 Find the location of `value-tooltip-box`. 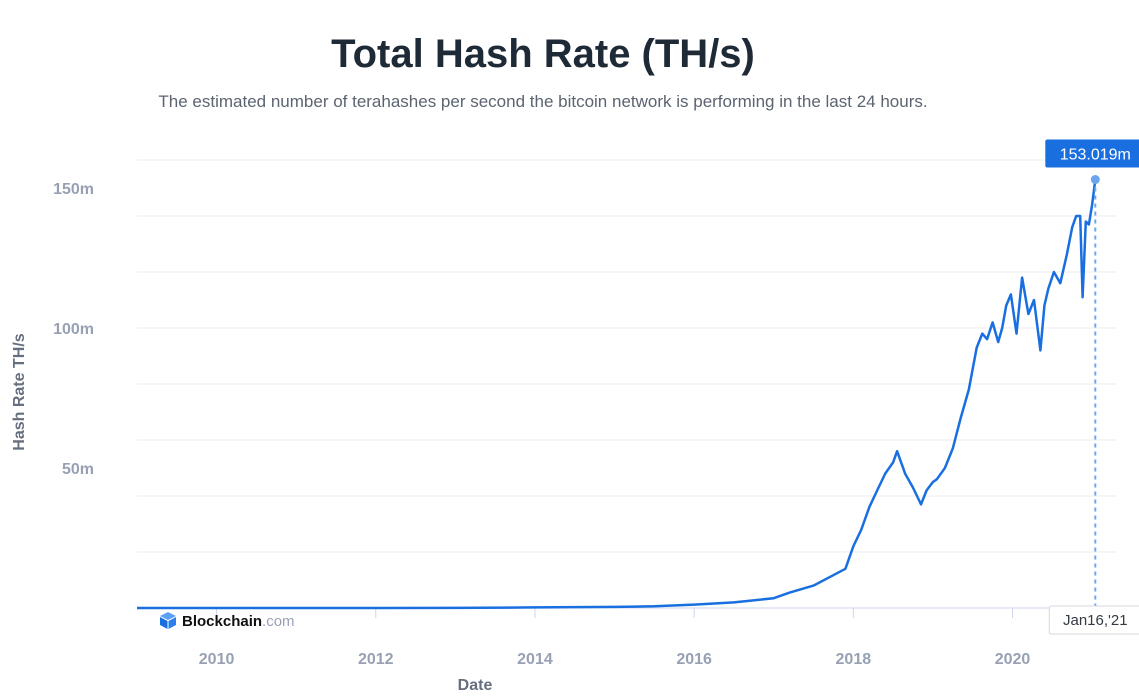

value-tooltip-box is located at coordinates (1092, 153).